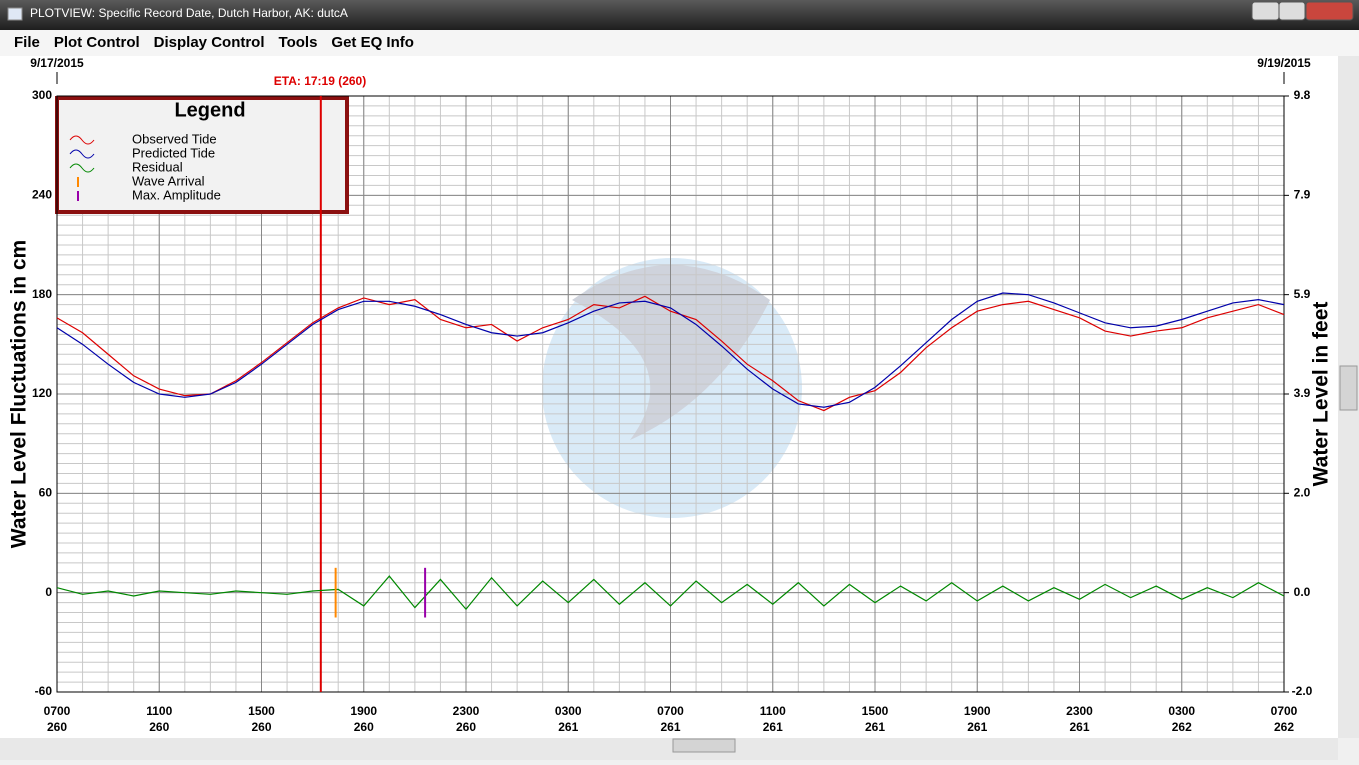 The width and height of the screenshot is (1359, 765). I want to click on y-tick-label: 240, so click(42, 195).